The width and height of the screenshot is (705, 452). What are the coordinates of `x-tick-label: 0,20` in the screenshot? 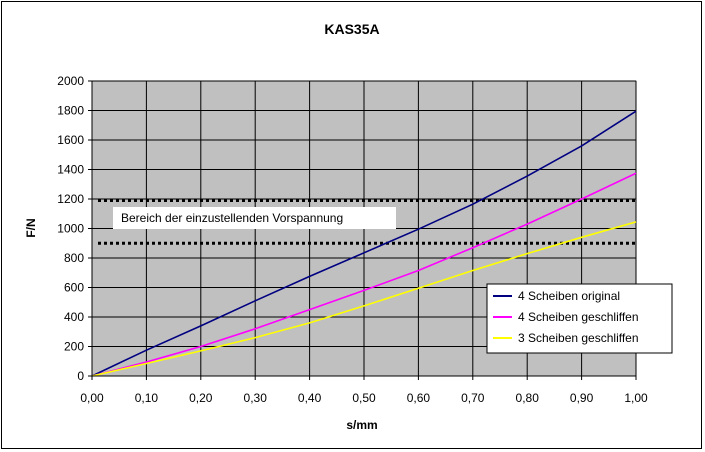 It's located at (201, 398).